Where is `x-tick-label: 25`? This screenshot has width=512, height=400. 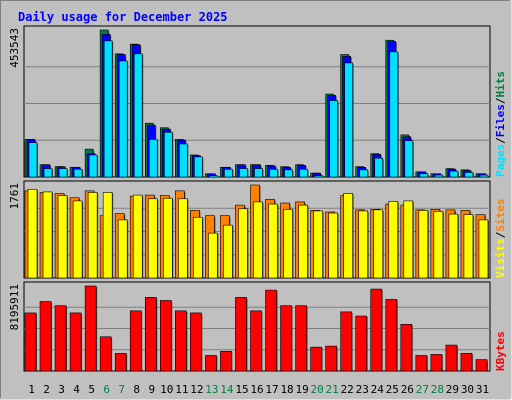 x-tick-label: 25 is located at coordinates (392, 389).